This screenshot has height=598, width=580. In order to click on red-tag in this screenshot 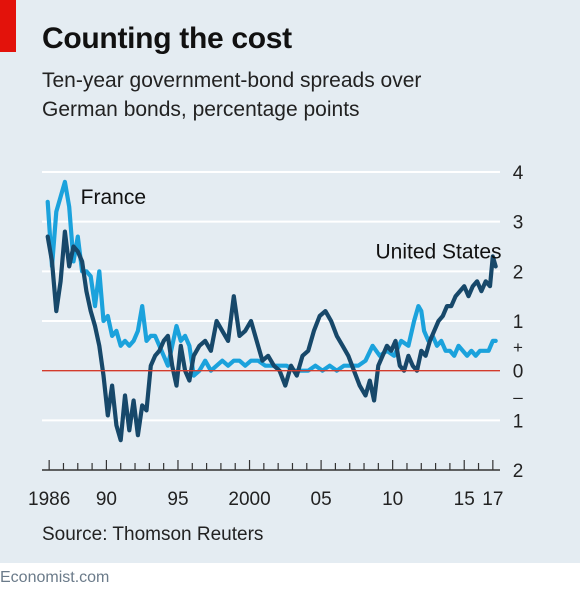, I will do `click(8, 26)`.